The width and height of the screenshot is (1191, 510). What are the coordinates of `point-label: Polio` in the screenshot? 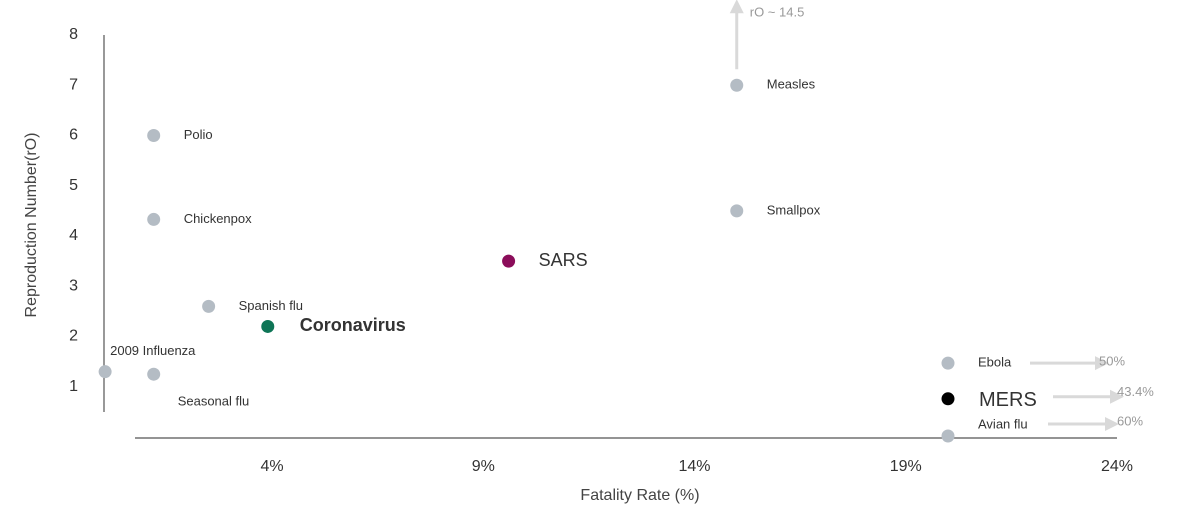 It's located at (198, 134).